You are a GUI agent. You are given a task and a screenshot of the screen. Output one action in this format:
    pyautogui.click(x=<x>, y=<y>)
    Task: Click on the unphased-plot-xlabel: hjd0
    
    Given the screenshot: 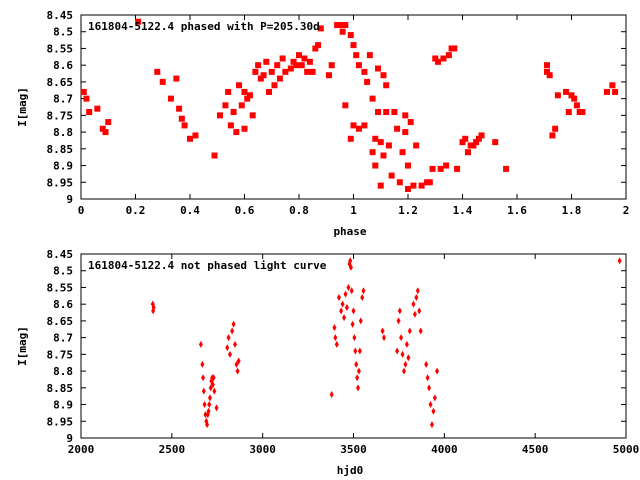 What is the action you would take?
    pyautogui.click(x=350, y=470)
    